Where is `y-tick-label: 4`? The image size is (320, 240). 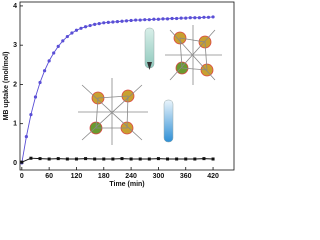
y-tick-label: 4 is located at coordinates (15, 6).